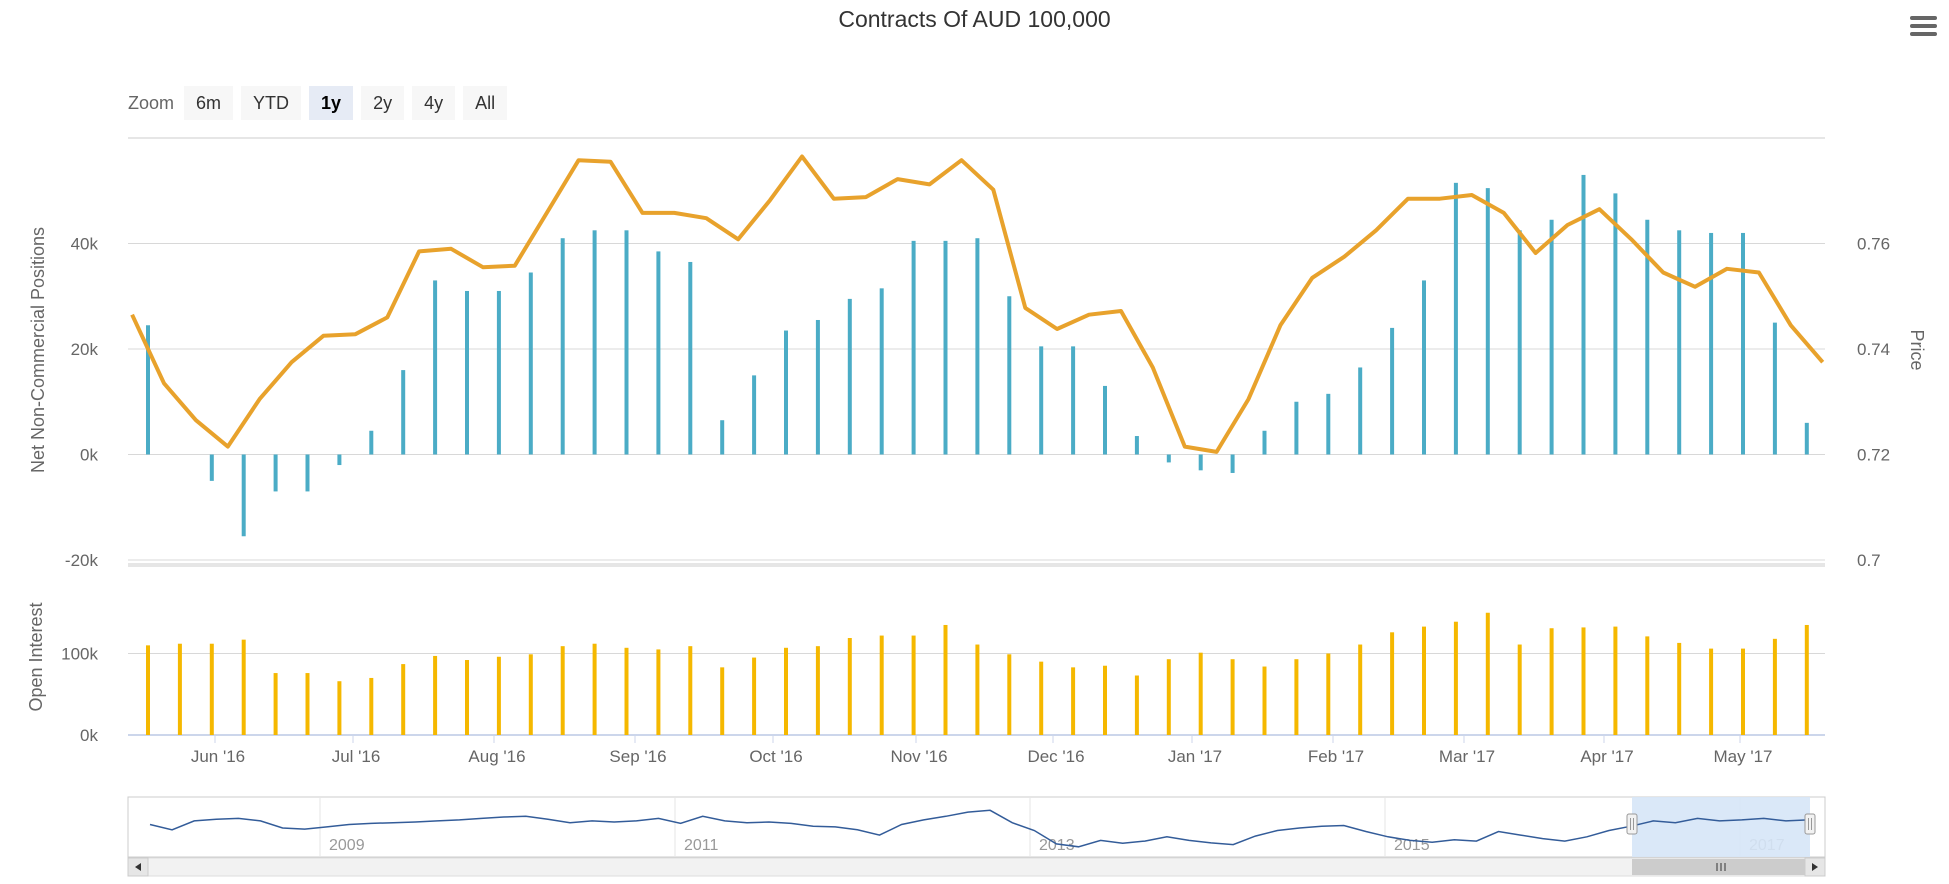 This screenshot has width=1949, height=884. I want to click on navigator-year-label-0: 2009, so click(347, 845).